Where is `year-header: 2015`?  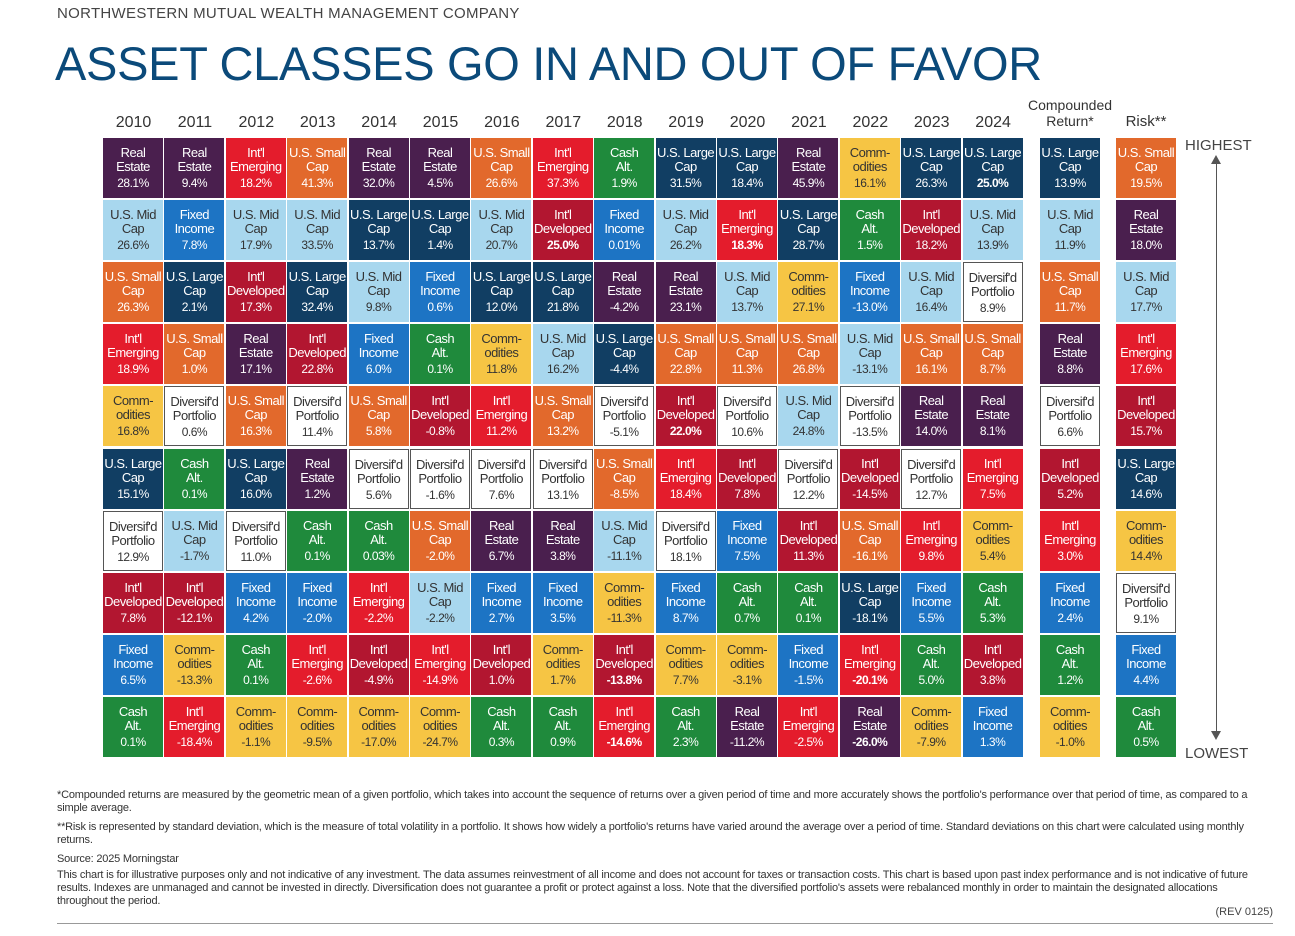
year-header: 2015 is located at coordinates (440, 122).